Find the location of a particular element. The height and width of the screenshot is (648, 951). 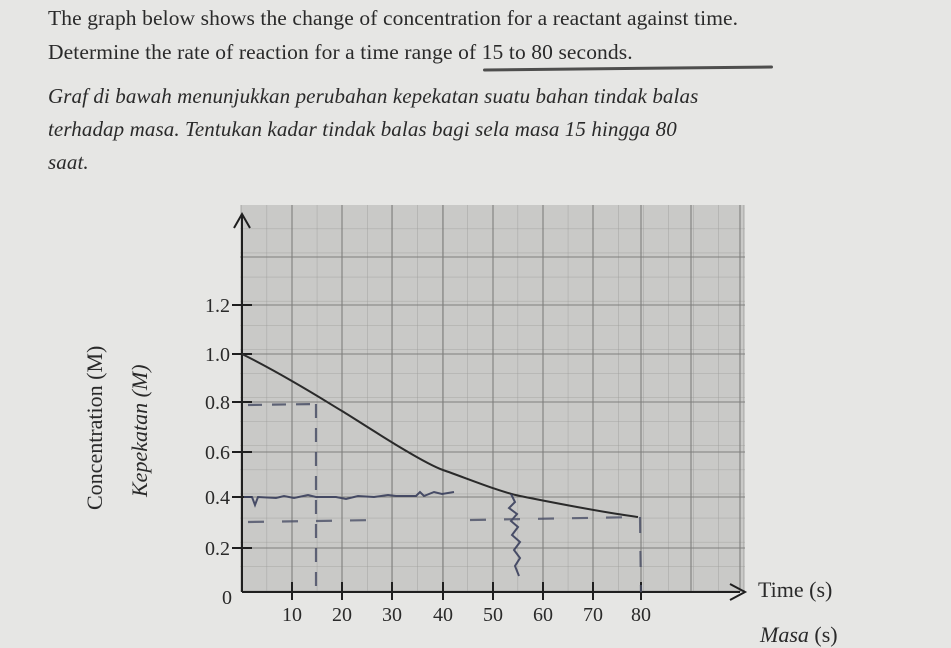

y-tick-label: 1.2 is located at coordinates (217, 306).